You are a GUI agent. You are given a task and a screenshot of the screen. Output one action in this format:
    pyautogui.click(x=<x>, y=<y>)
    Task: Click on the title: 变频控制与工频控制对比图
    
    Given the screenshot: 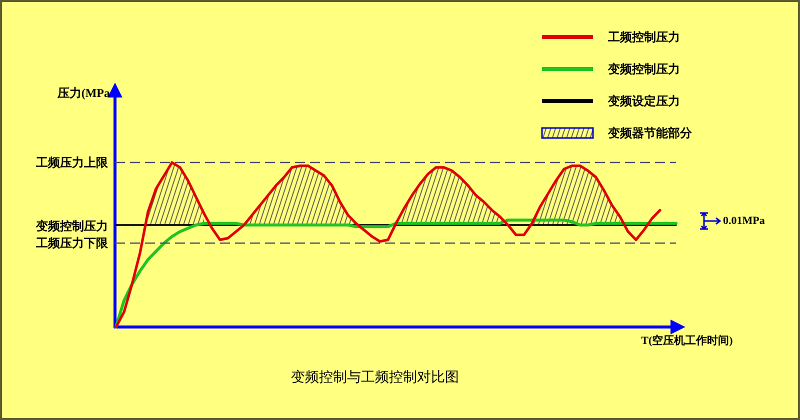 What is the action you would take?
    pyautogui.click(x=375, y=378)
    